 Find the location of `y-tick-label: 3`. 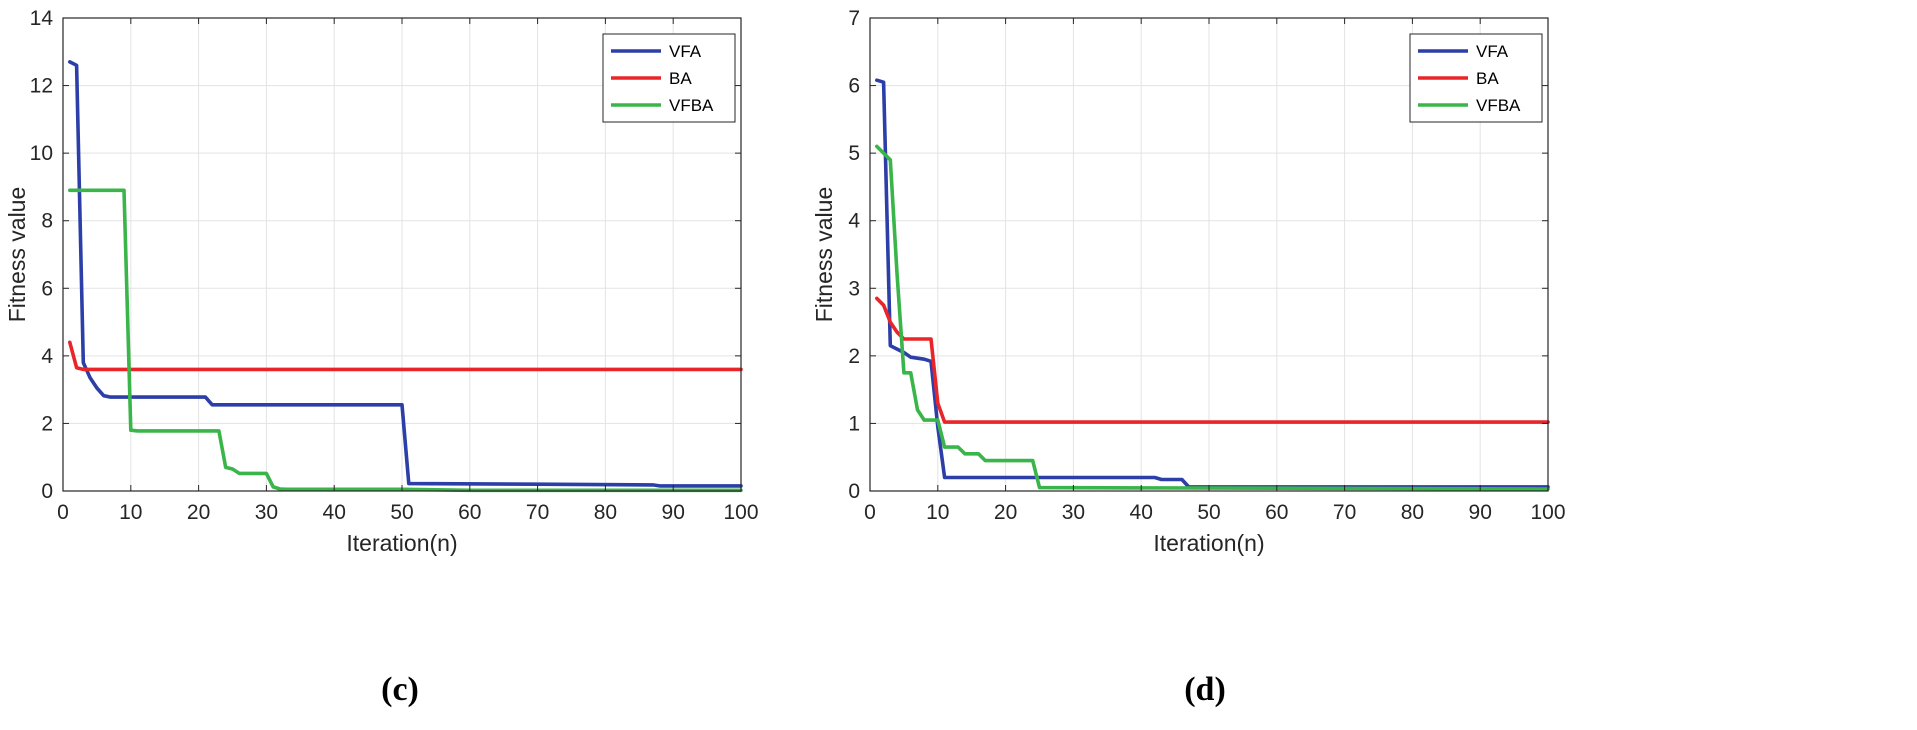

y-tick-label: 3 is located at coordinates (854, 288).